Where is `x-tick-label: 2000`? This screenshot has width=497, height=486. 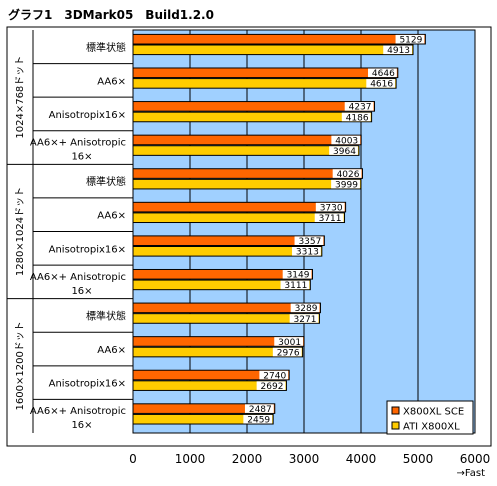
x-tick-label: 2000 is located at coordinates (247, 459).